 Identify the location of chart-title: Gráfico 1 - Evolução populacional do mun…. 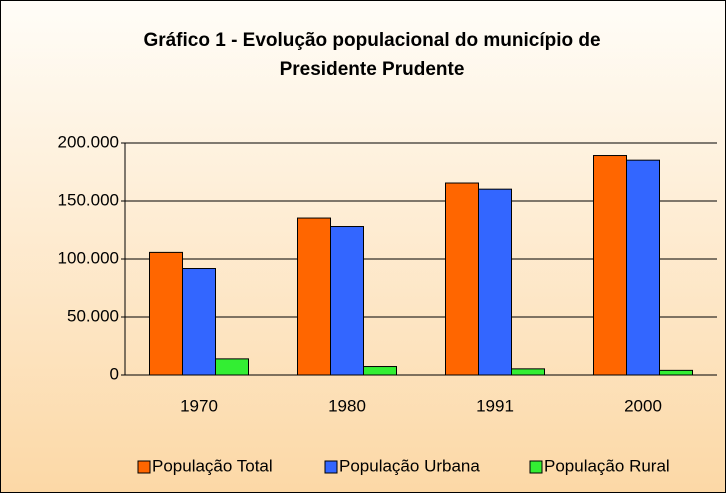
(371, 40).